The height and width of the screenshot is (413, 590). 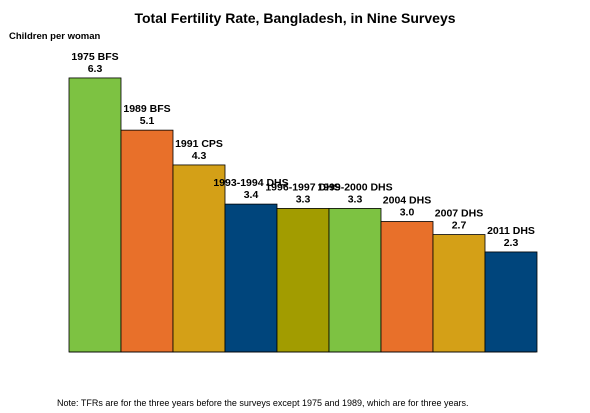 I want to click on y-axis-label: Children per woman, so click(x=55, y=36).